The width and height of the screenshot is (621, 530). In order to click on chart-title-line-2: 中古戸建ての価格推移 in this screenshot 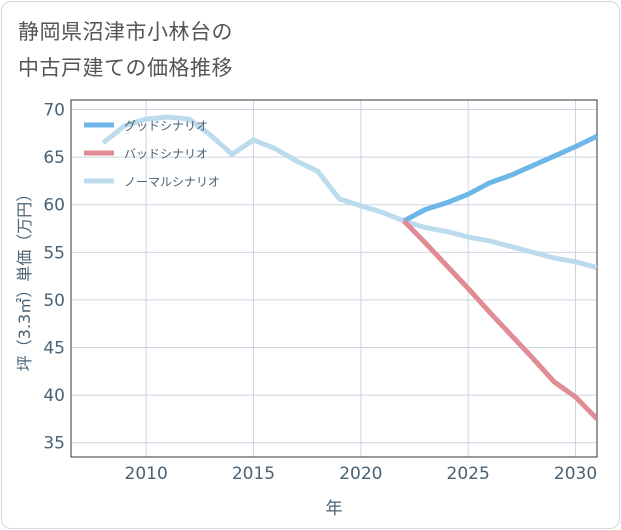, I will do `click(125, 68)`.